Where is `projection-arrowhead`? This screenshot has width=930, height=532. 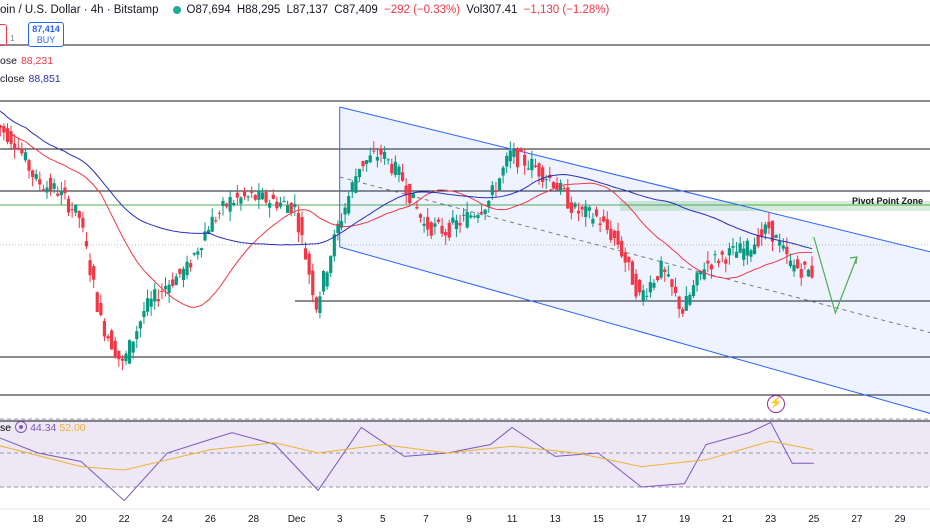
projection-arrowhead is located at coordinates (853, 260).